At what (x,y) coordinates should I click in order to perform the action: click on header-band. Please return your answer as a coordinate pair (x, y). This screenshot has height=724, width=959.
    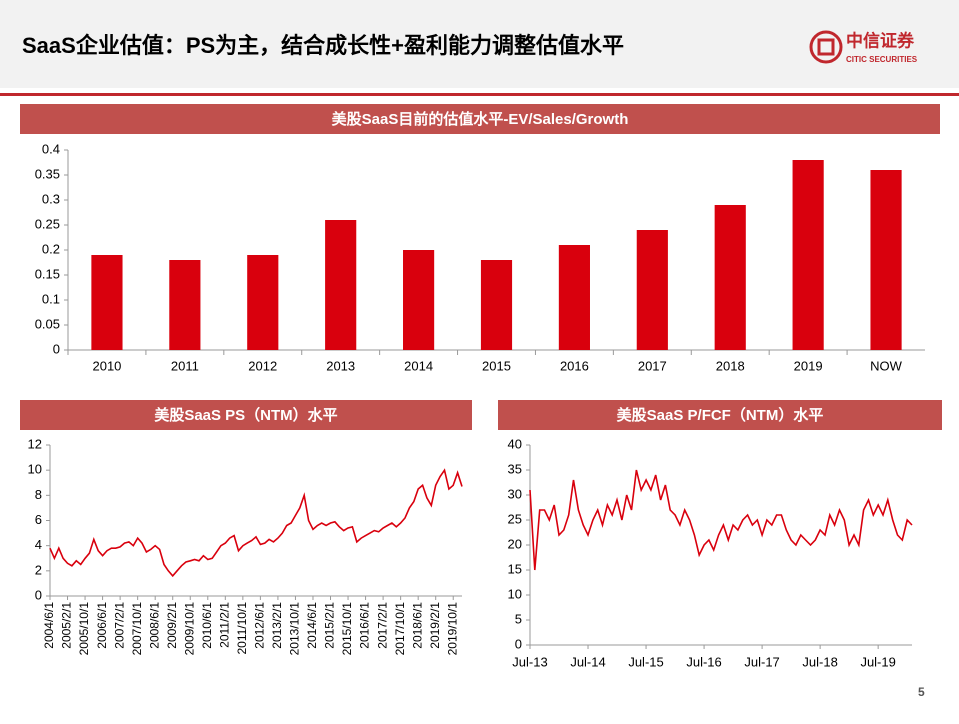
    Looking at the image, I should click on (479, 44).